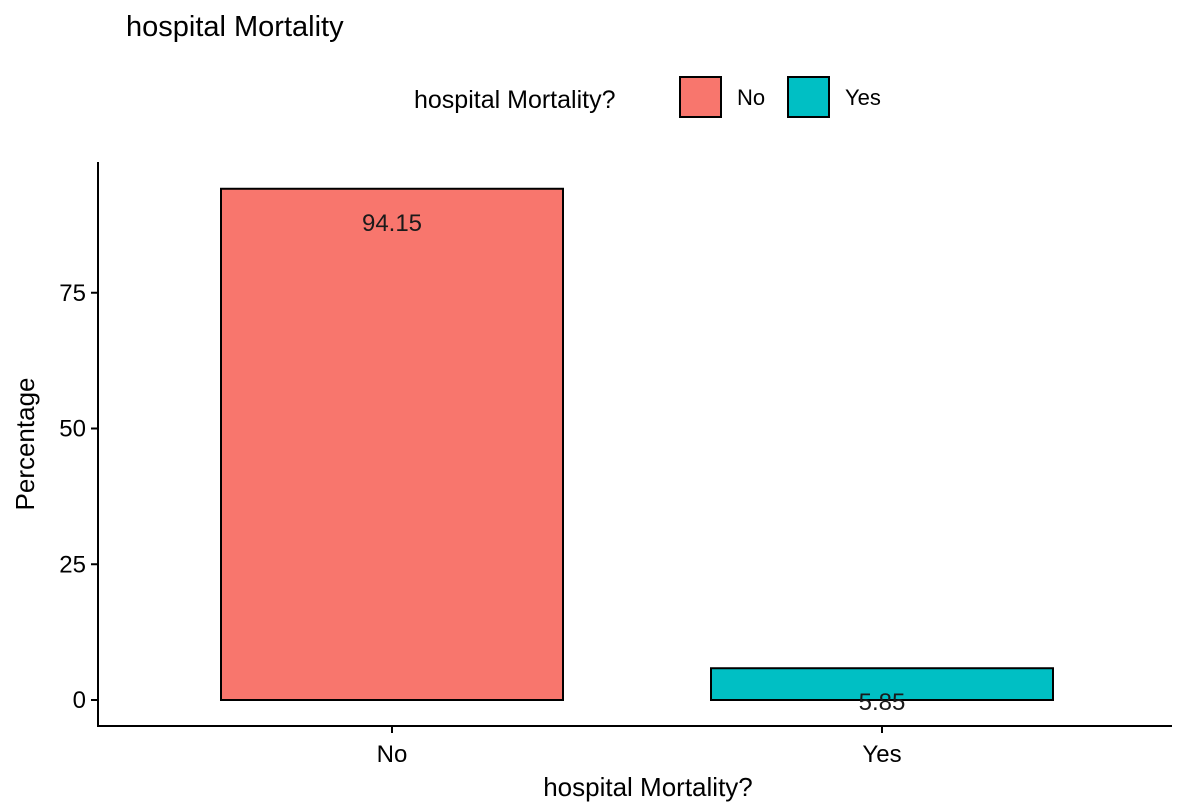  I want to click on data-label-yes: 5.85, so click(882, 702).